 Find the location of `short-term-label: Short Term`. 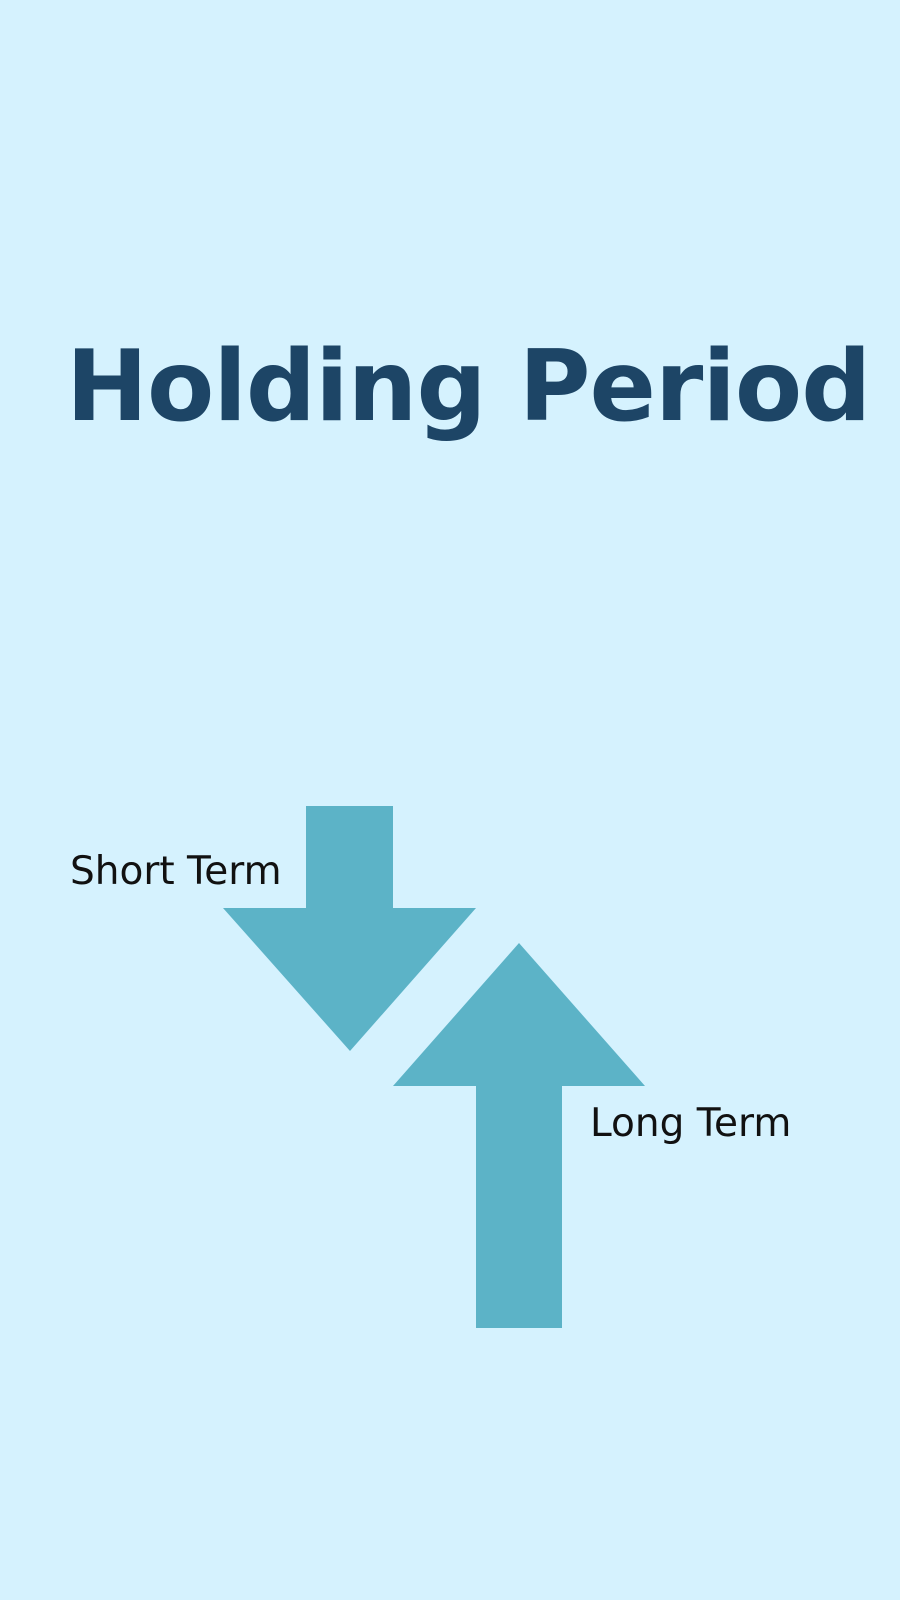

short-term-label: Short Term is located at coordinates (176, 871).